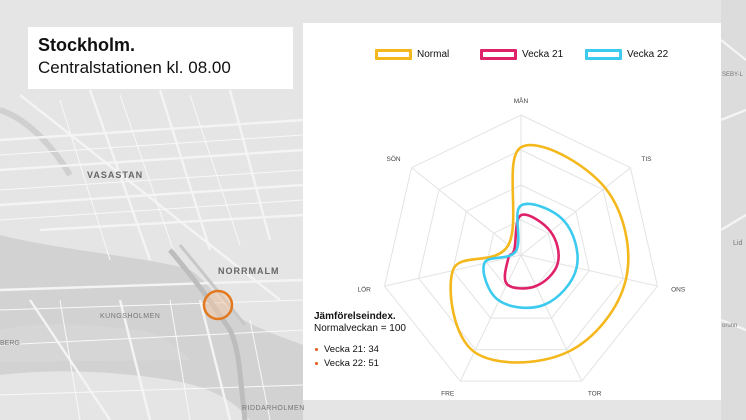  What do you see at coordinates (364, 289) in the screenshot?
I see `axis-label-lör: LÖR` at bounding box center [364, 289].